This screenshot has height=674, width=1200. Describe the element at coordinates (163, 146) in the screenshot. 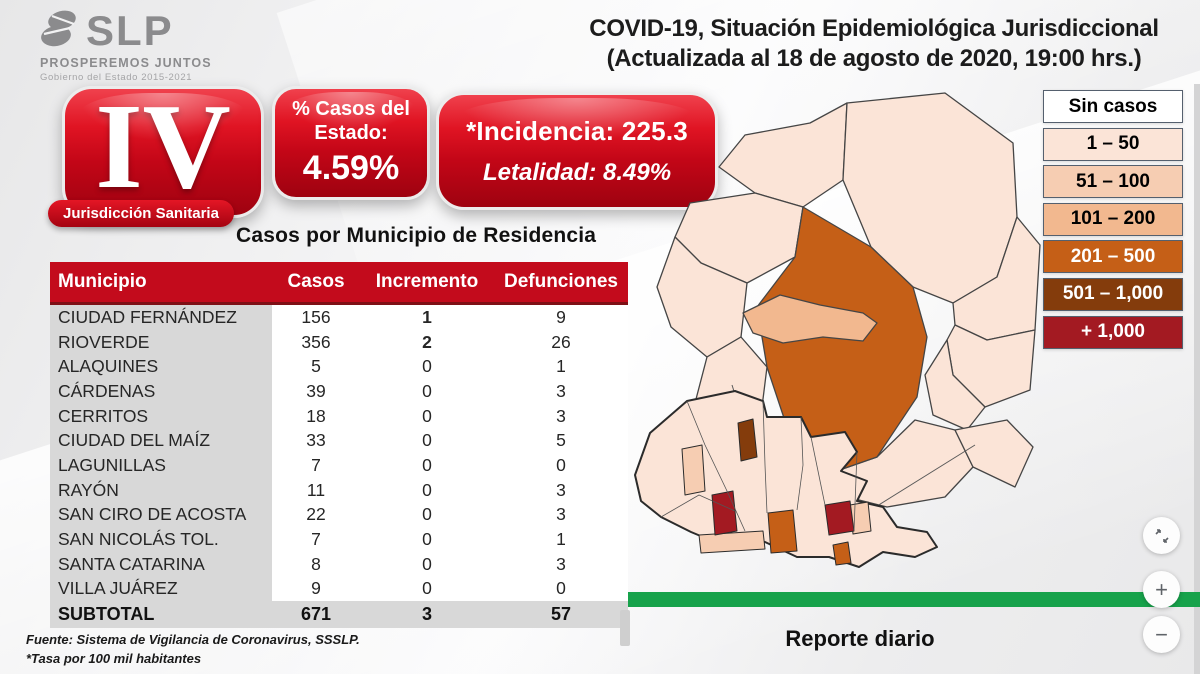

I see `jurisdiction-numeral: IV` at that location.